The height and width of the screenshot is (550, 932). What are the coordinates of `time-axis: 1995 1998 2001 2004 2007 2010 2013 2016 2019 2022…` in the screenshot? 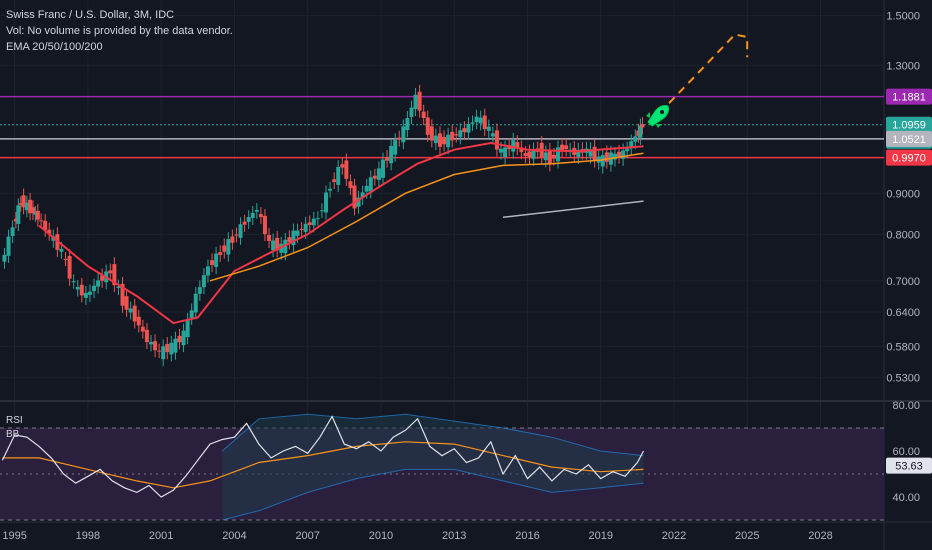 It's located at (417, 536).